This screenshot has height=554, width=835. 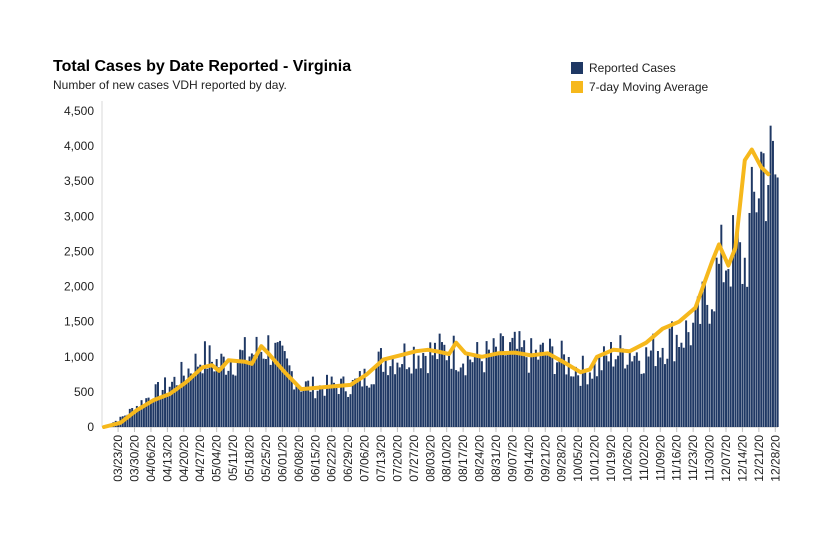 I want to click on x-tick-label: 08/17/20, so click(x=463, y=458).